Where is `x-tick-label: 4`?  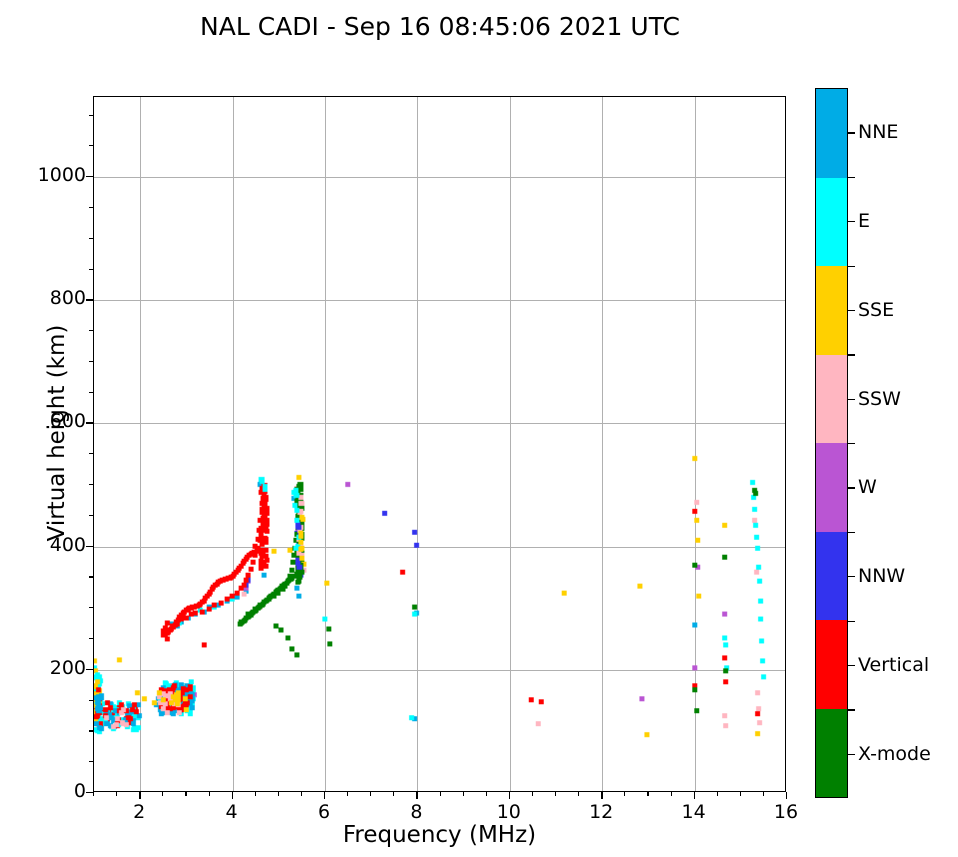 x-tick-label: 4 is located at coordinates (231, 812).